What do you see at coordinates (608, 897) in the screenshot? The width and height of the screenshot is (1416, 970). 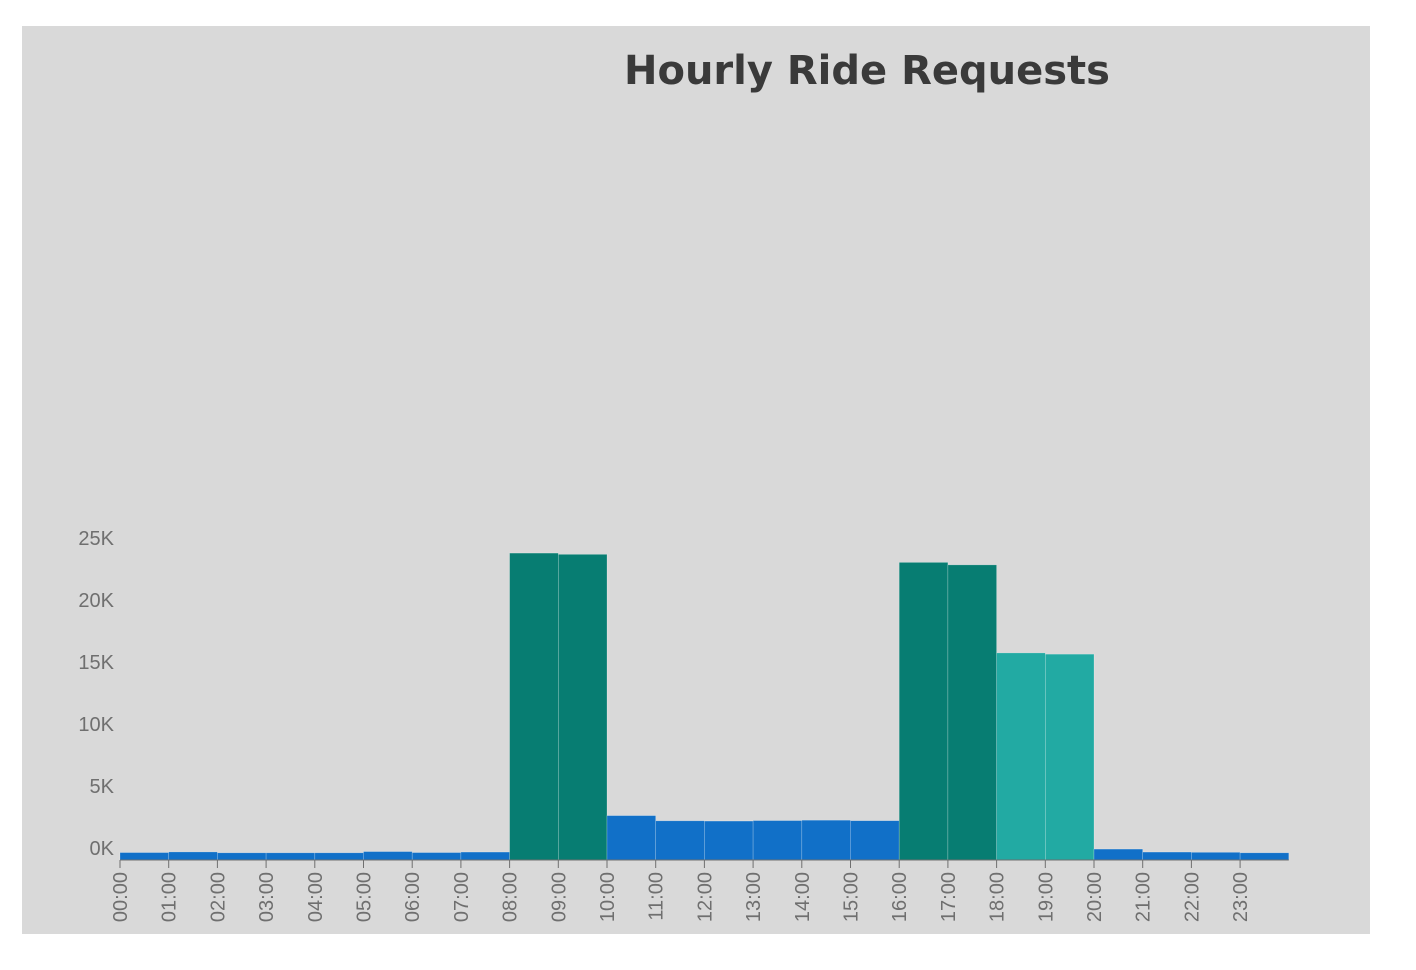 I see `x-tick-label: 10:00` at bounding box center [608, 897].